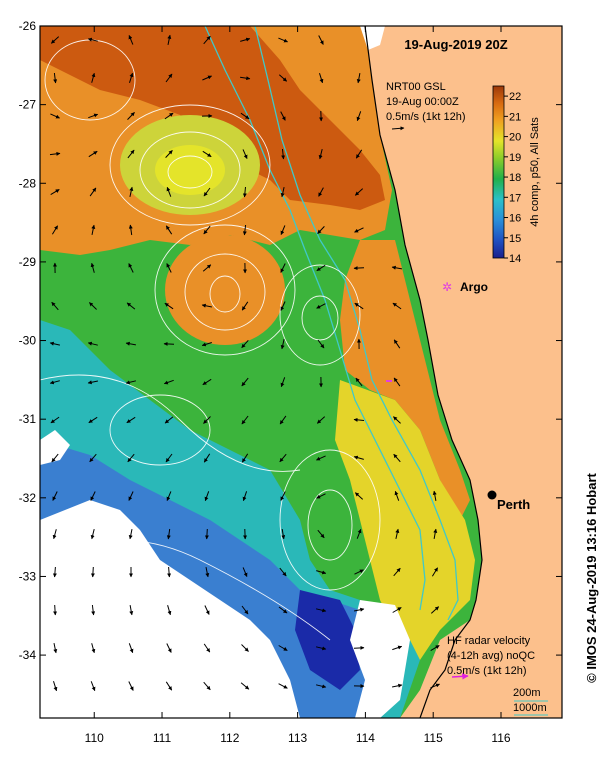 This screenshot has height=759, width=604. Describe the element at coordinates (486, 671) in the screenshot. I see `hf-radar-line-3: 0.5m/s (1kt 12h)` at that location.